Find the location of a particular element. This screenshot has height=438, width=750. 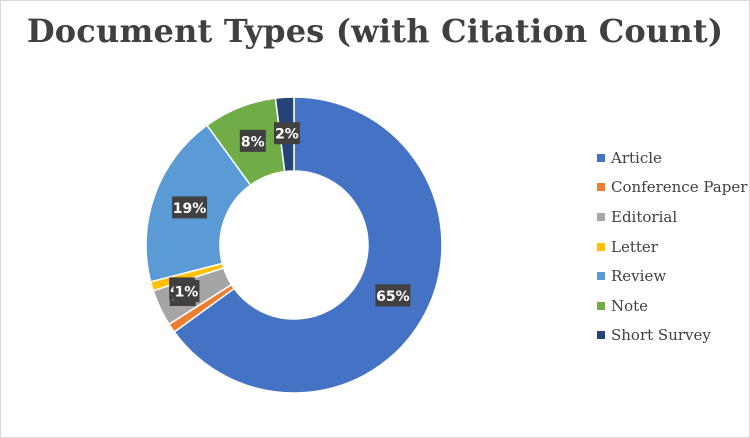

legend-item-conference-paper: Conference Paper is located at coordinates (672, 188).